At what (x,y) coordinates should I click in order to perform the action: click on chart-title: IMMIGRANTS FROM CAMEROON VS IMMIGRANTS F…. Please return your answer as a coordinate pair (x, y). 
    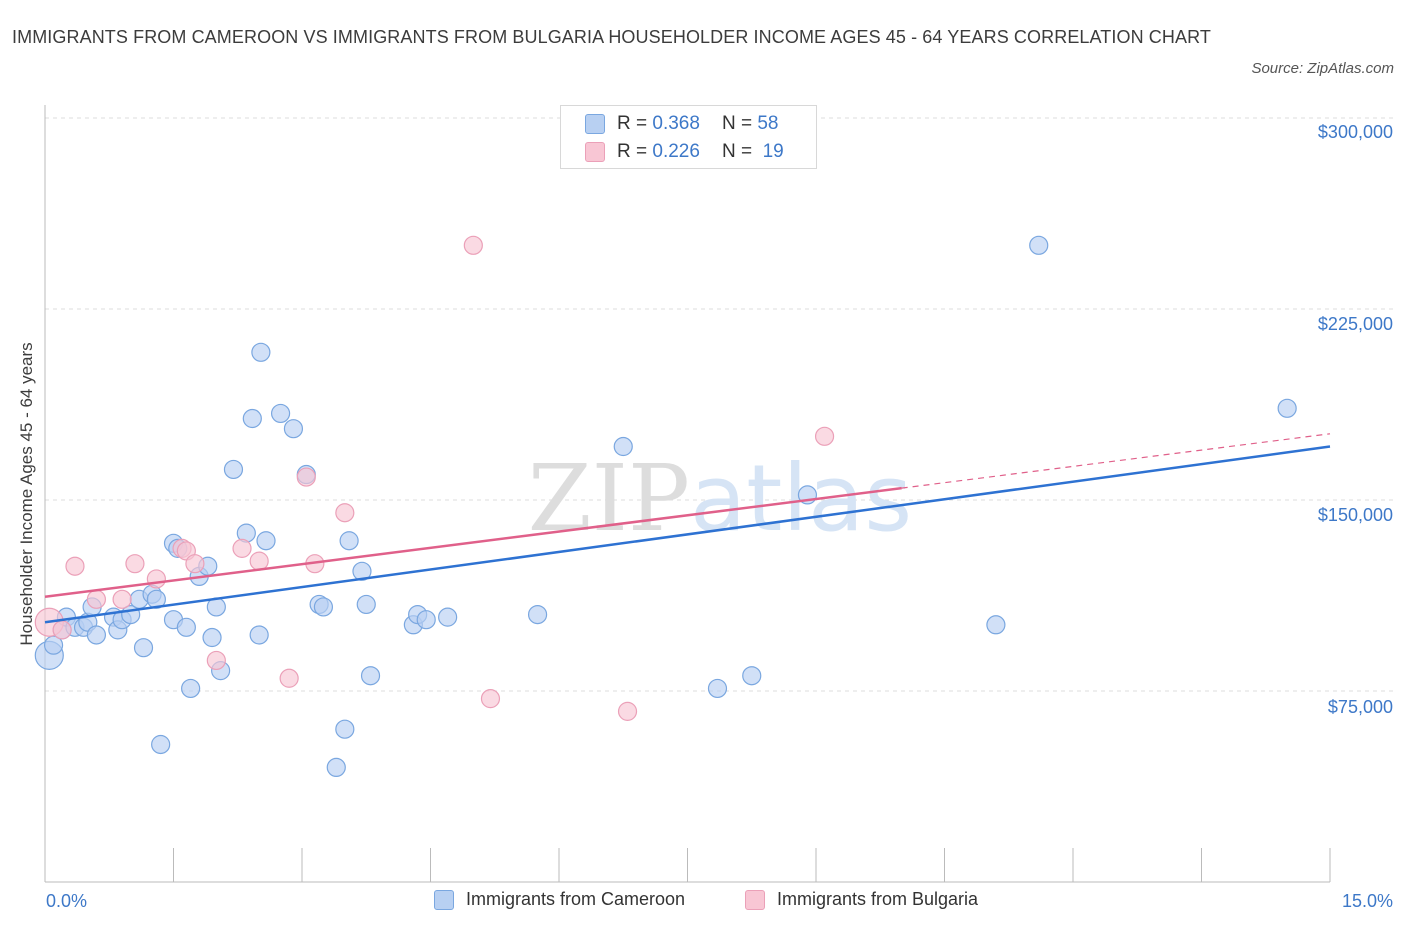
    Looking at the image, I should click on (611, 37).